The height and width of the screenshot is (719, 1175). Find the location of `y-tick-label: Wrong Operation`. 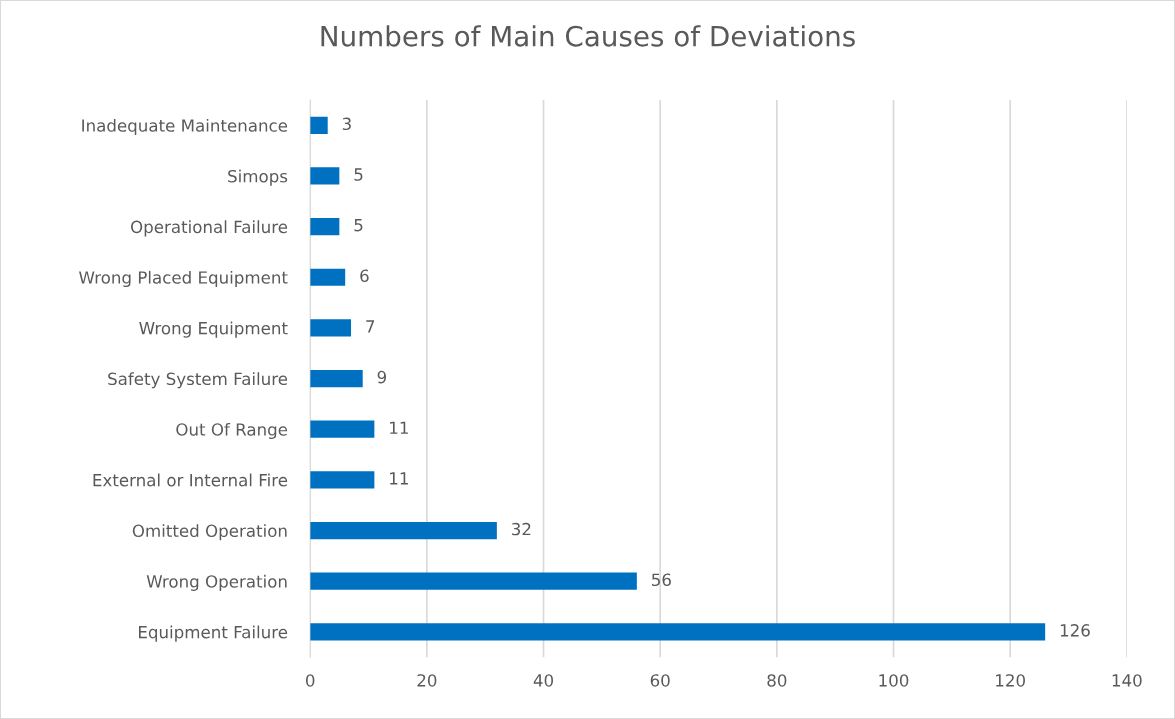

y-tick-label: Wrong Operation is located at coordinates (216, 582).